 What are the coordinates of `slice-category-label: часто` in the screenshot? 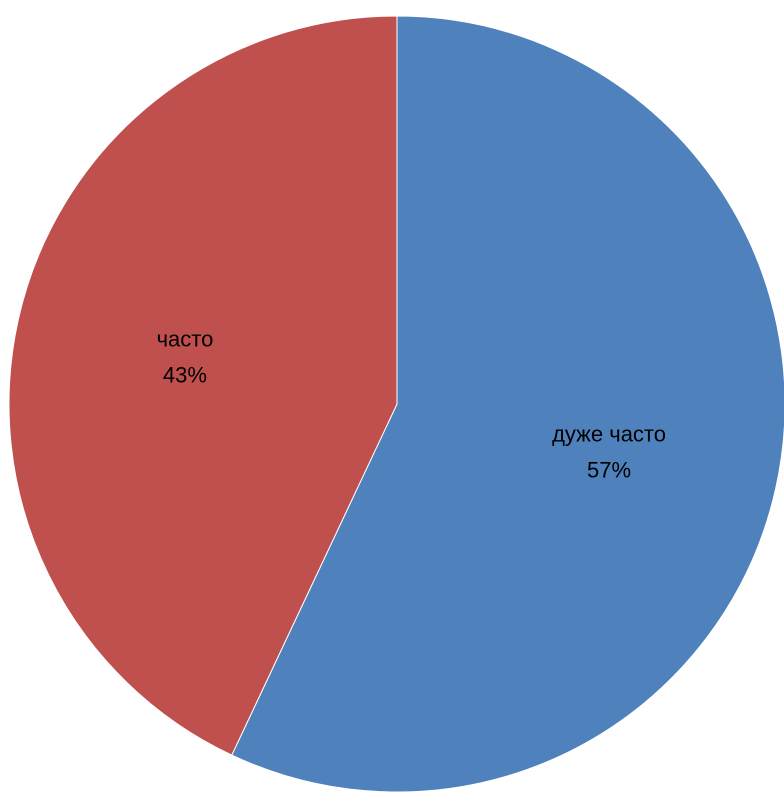 It's located at (185, 339).